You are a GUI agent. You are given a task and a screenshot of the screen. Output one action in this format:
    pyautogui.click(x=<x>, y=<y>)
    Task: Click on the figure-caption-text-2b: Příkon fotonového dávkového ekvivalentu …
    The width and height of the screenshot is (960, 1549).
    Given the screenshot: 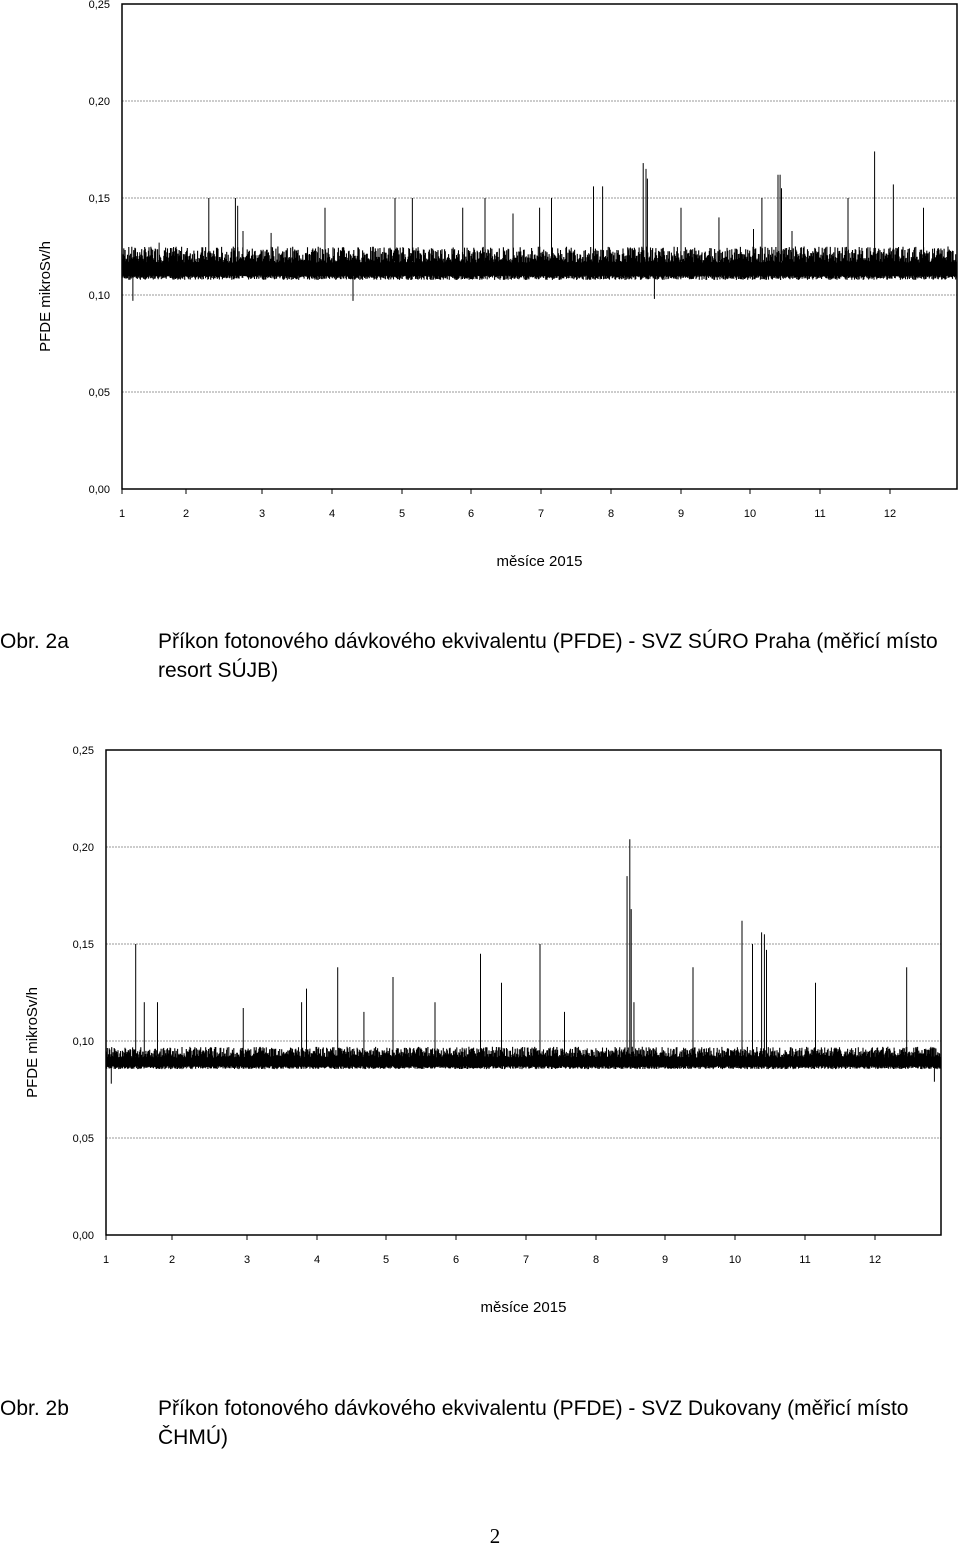 What is the action you would take?
    pyautogui.click(x=533, y=1423)
    